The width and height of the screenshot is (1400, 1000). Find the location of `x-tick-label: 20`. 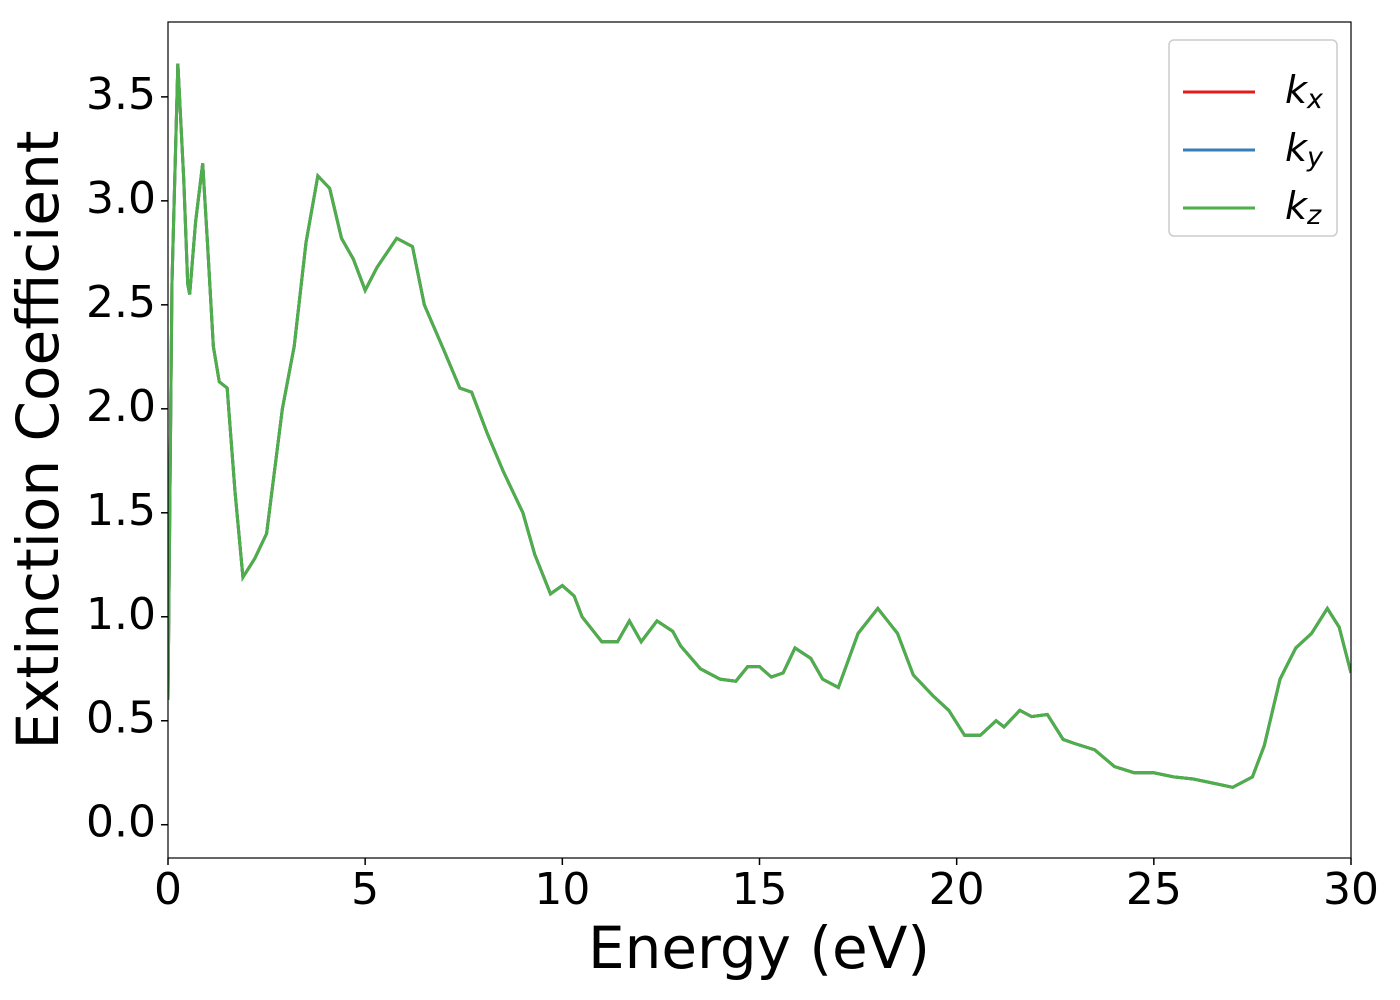

x-tick-label: 20 is located at coordinates (957, 889).